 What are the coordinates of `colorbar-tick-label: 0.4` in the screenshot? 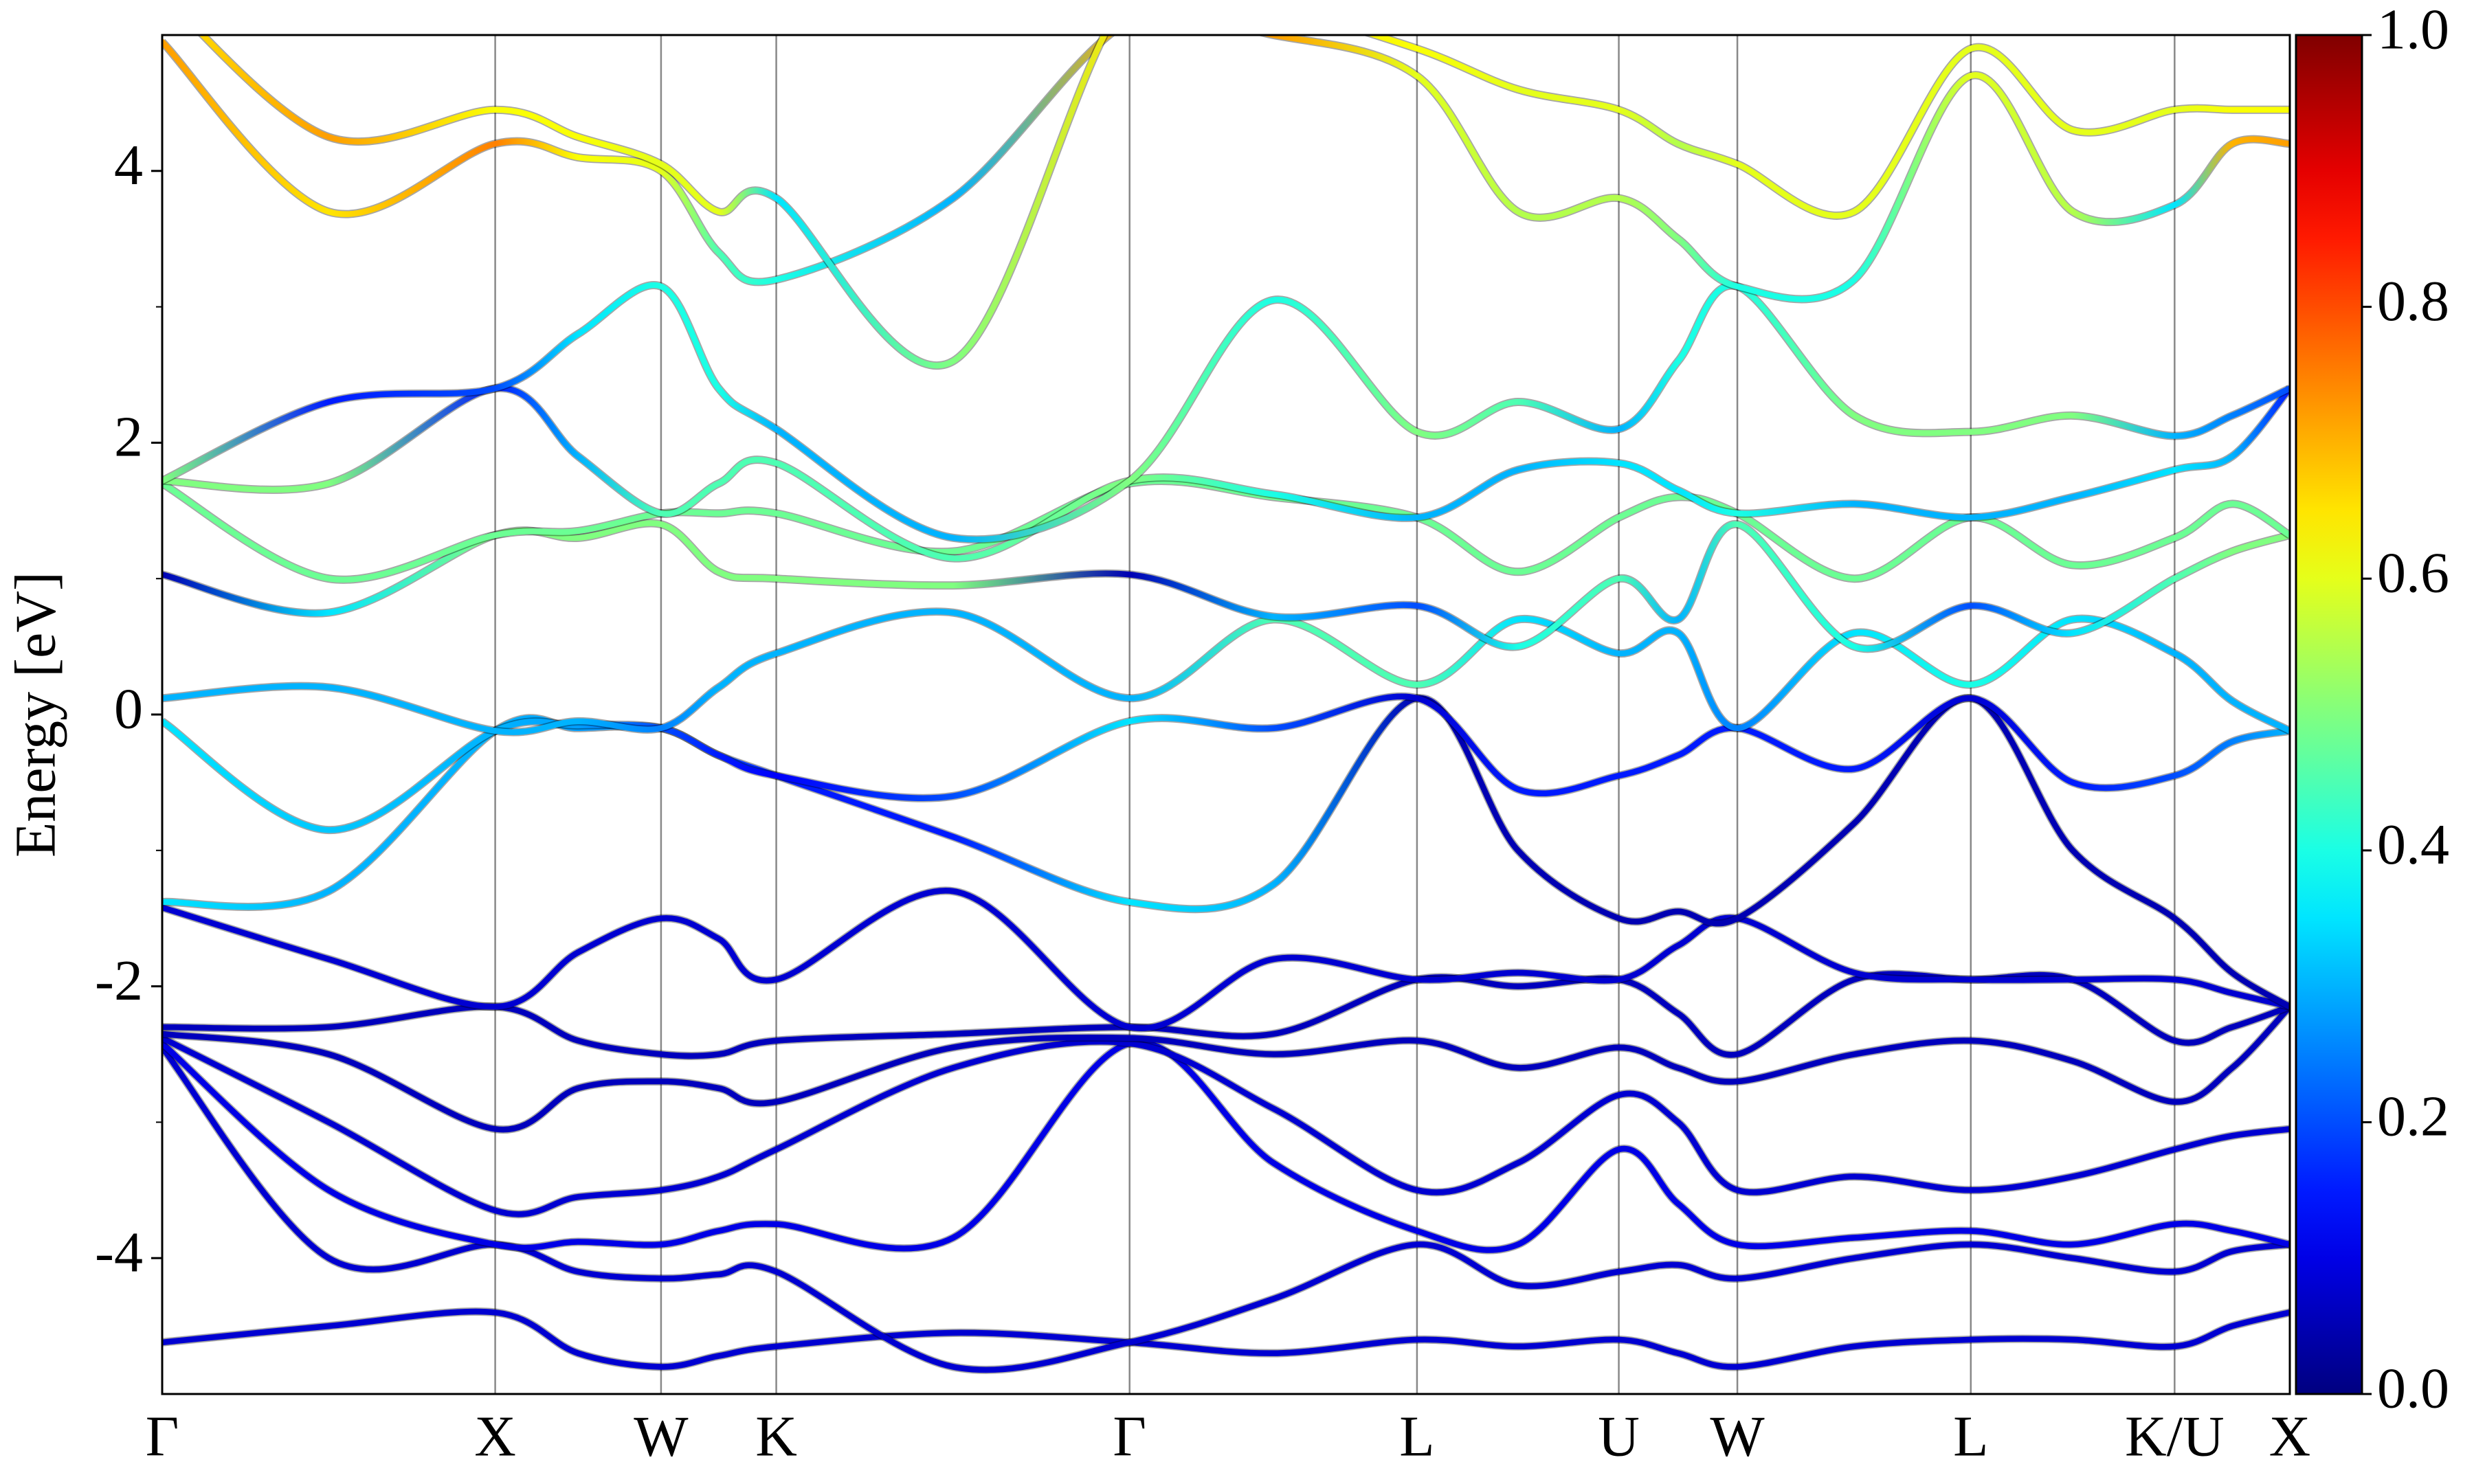 It's located at (2413, 845).